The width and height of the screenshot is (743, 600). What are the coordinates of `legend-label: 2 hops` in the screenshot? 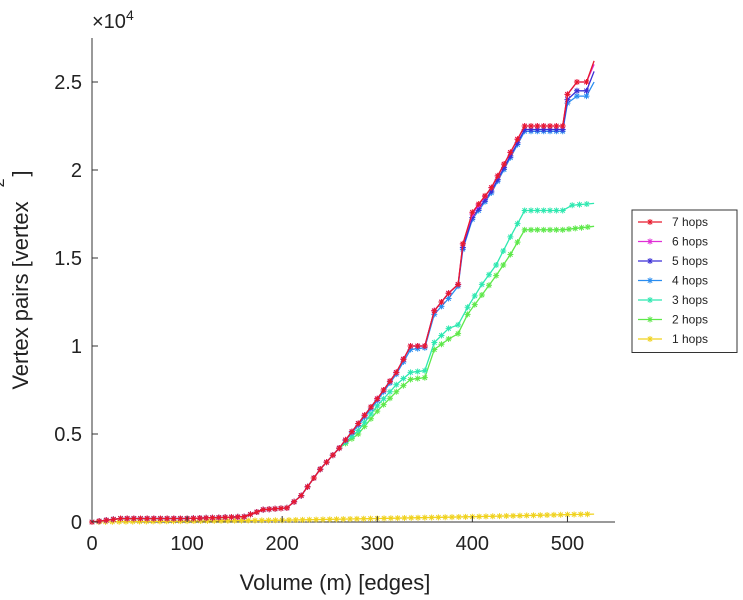 It's located at (690, 320).